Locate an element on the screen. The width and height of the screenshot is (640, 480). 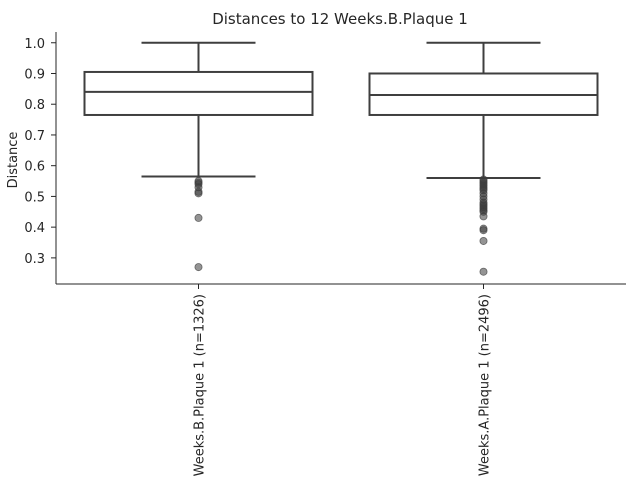
y-axis-label: Distance is located at coordinates (13, 160).